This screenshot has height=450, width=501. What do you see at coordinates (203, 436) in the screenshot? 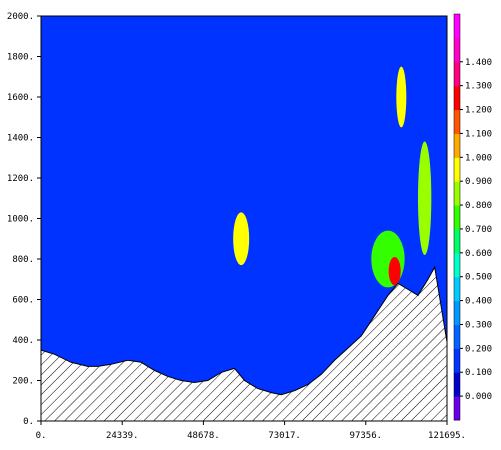
I see `x-tick-label: 48678.` at bounding box center [203, 436].